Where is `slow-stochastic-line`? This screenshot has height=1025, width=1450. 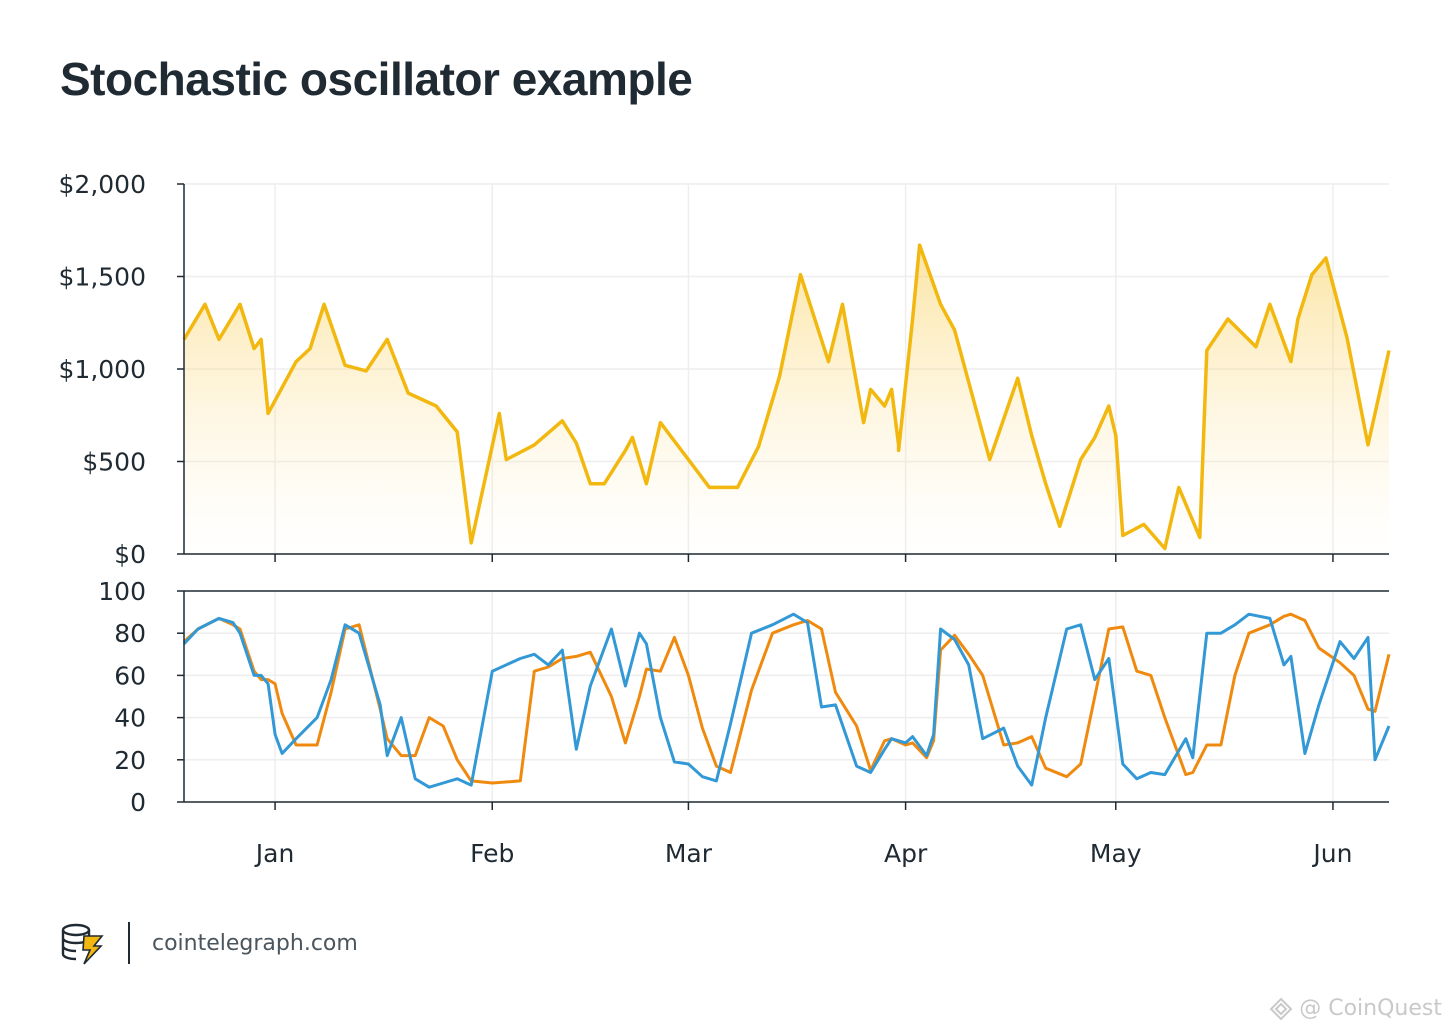 slow-stochastic-line is located at coordinates (786, 698).